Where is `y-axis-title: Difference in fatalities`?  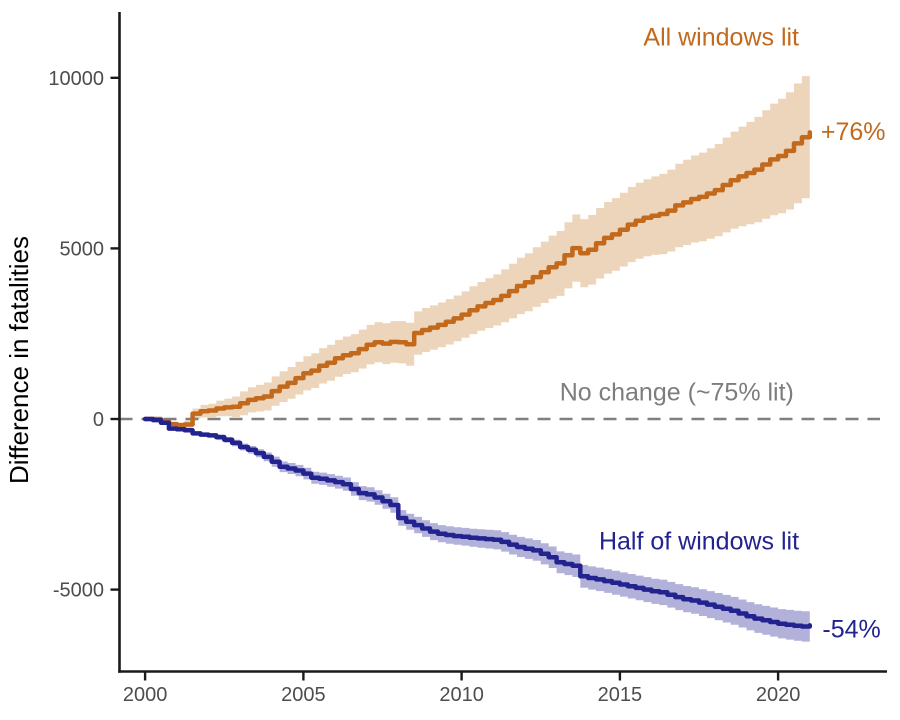 y-axis-title: Difference in fatalities is located at coordinates (19, 360).